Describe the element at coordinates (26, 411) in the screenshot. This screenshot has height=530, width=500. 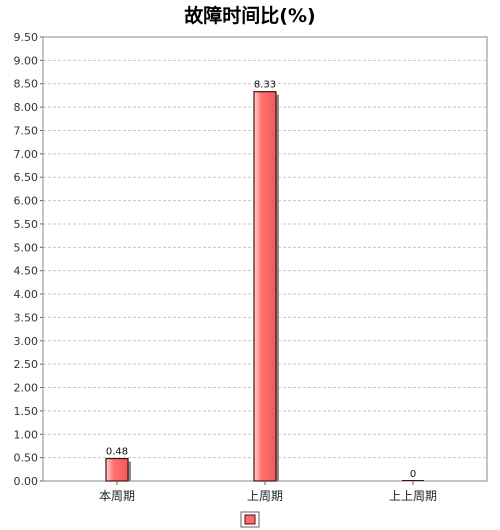
I see `y-tick-label: 1.50` at that location.